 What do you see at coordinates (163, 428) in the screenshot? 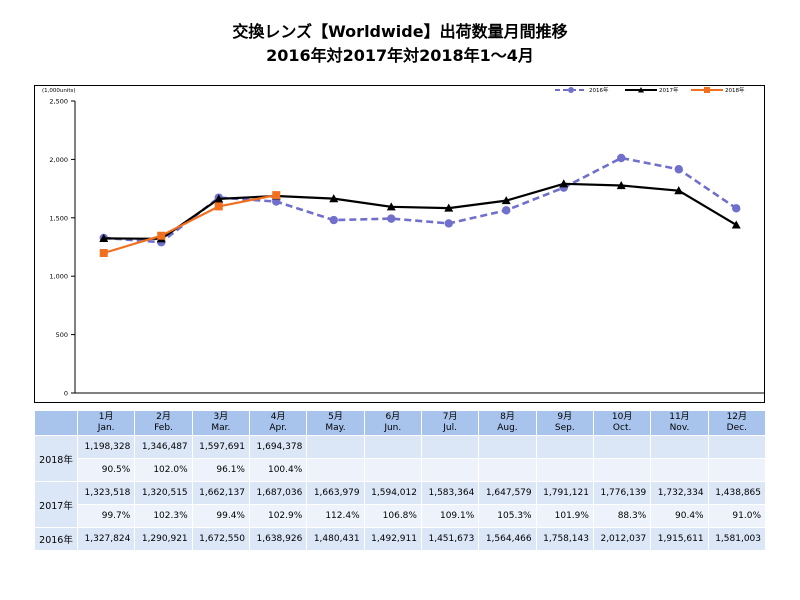
I see `month-en: Feb.` at bounding box center [163, 428].